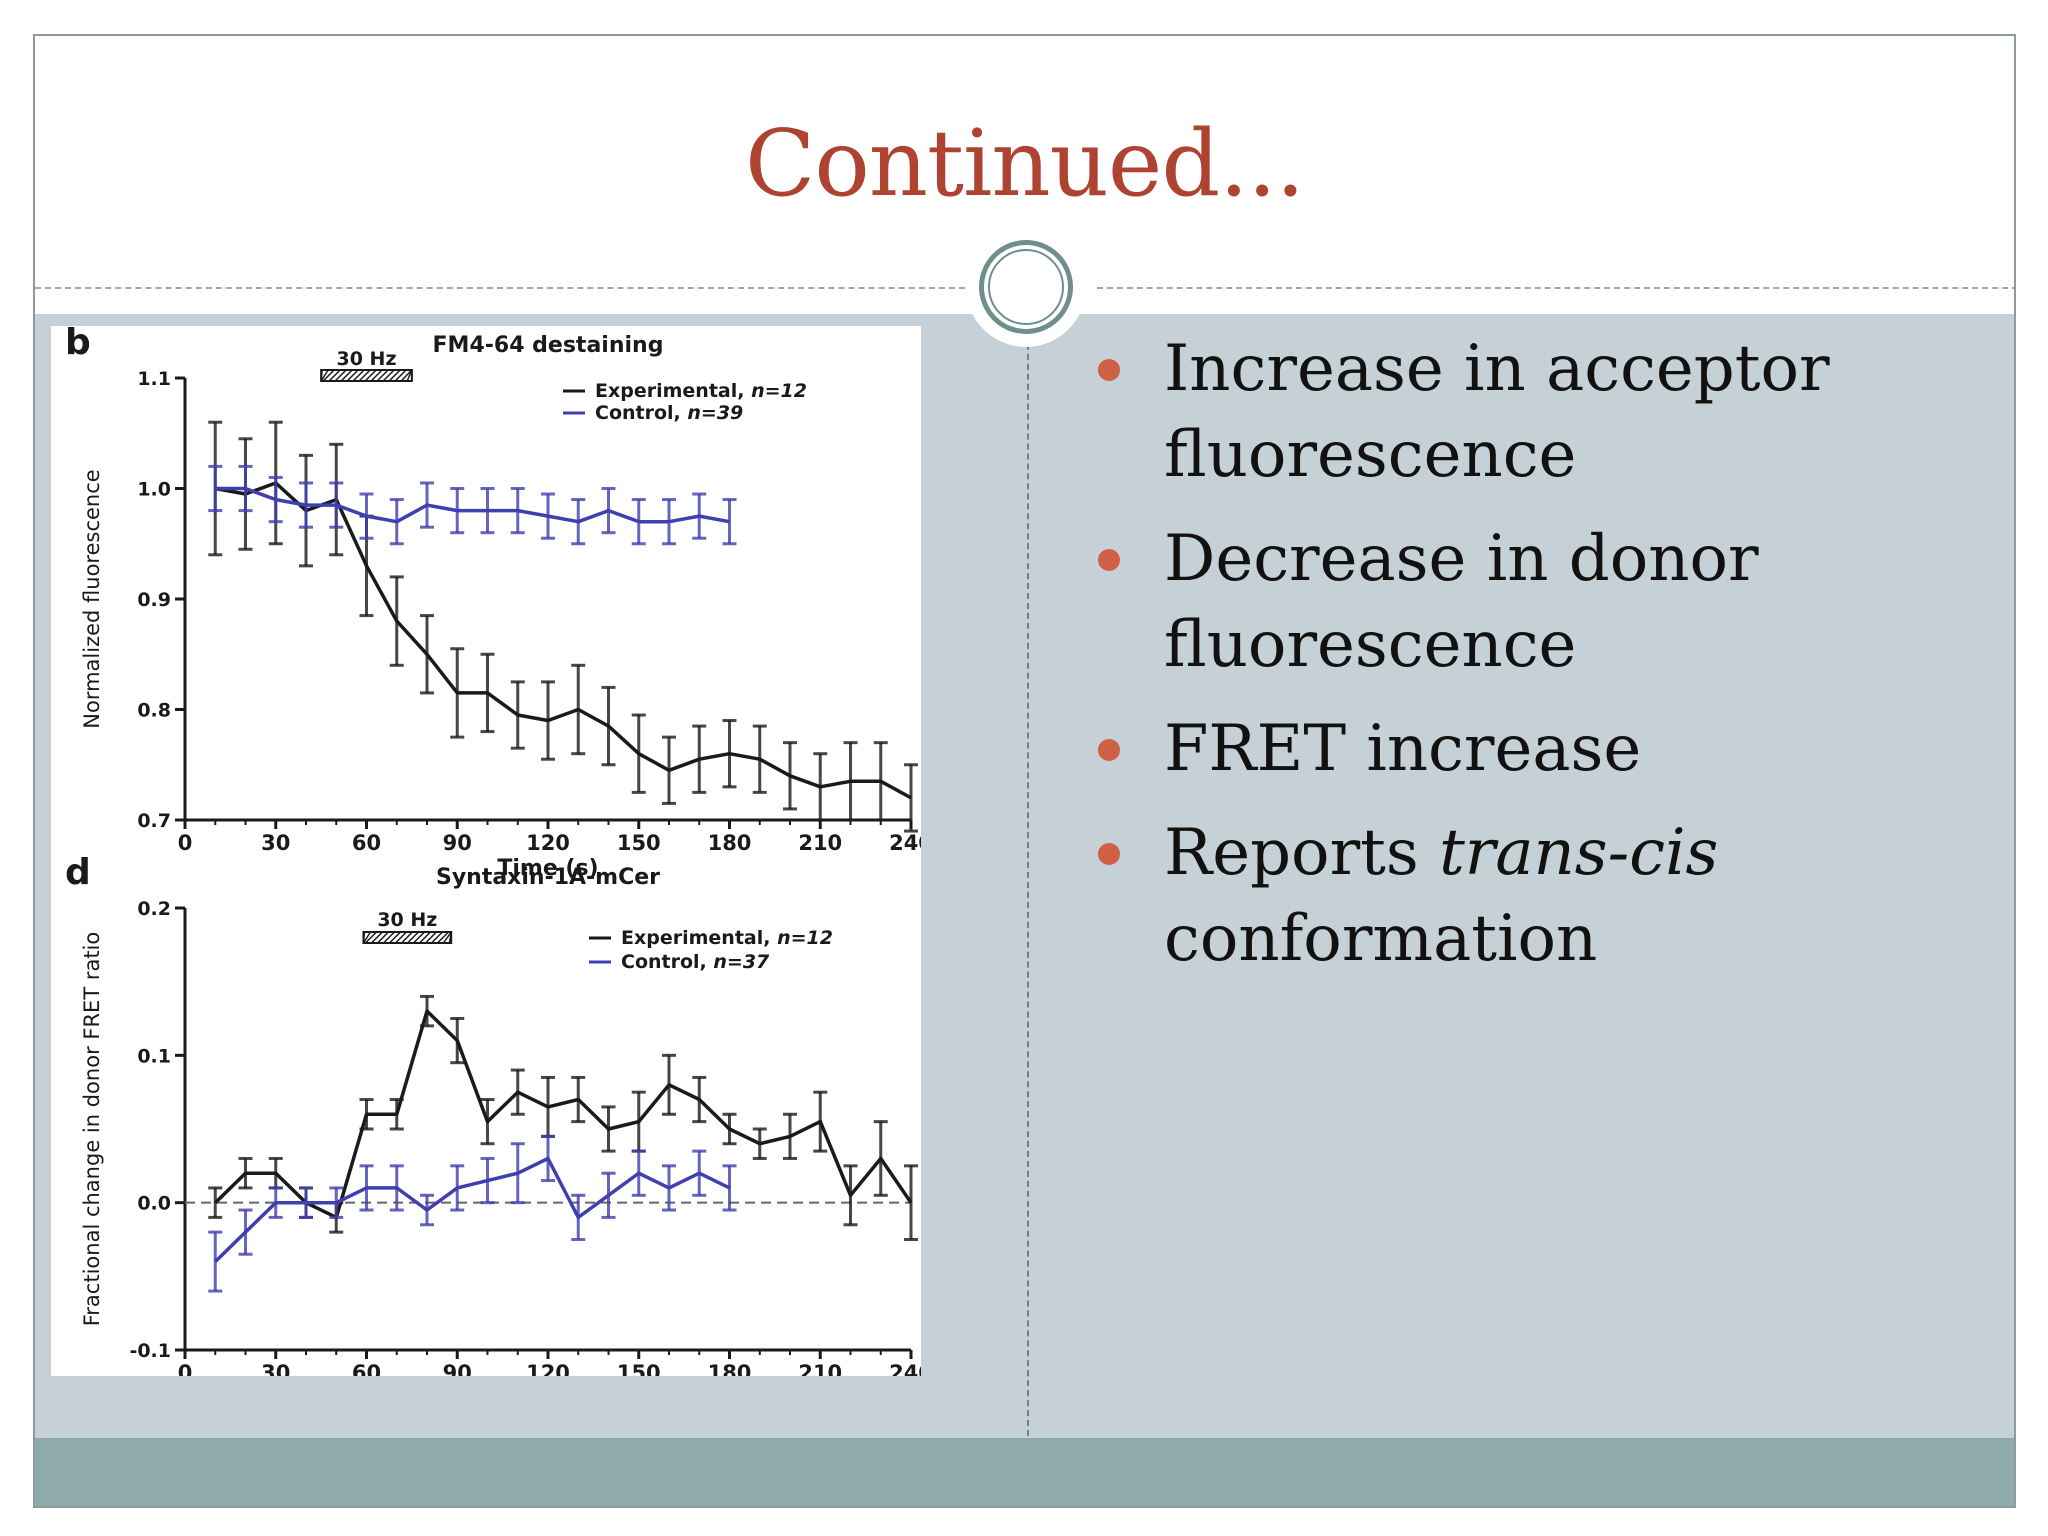  Describe the element at coordinates (150, 1351) in the screenshot. I see `y-tick-label: -0.1` at that location.